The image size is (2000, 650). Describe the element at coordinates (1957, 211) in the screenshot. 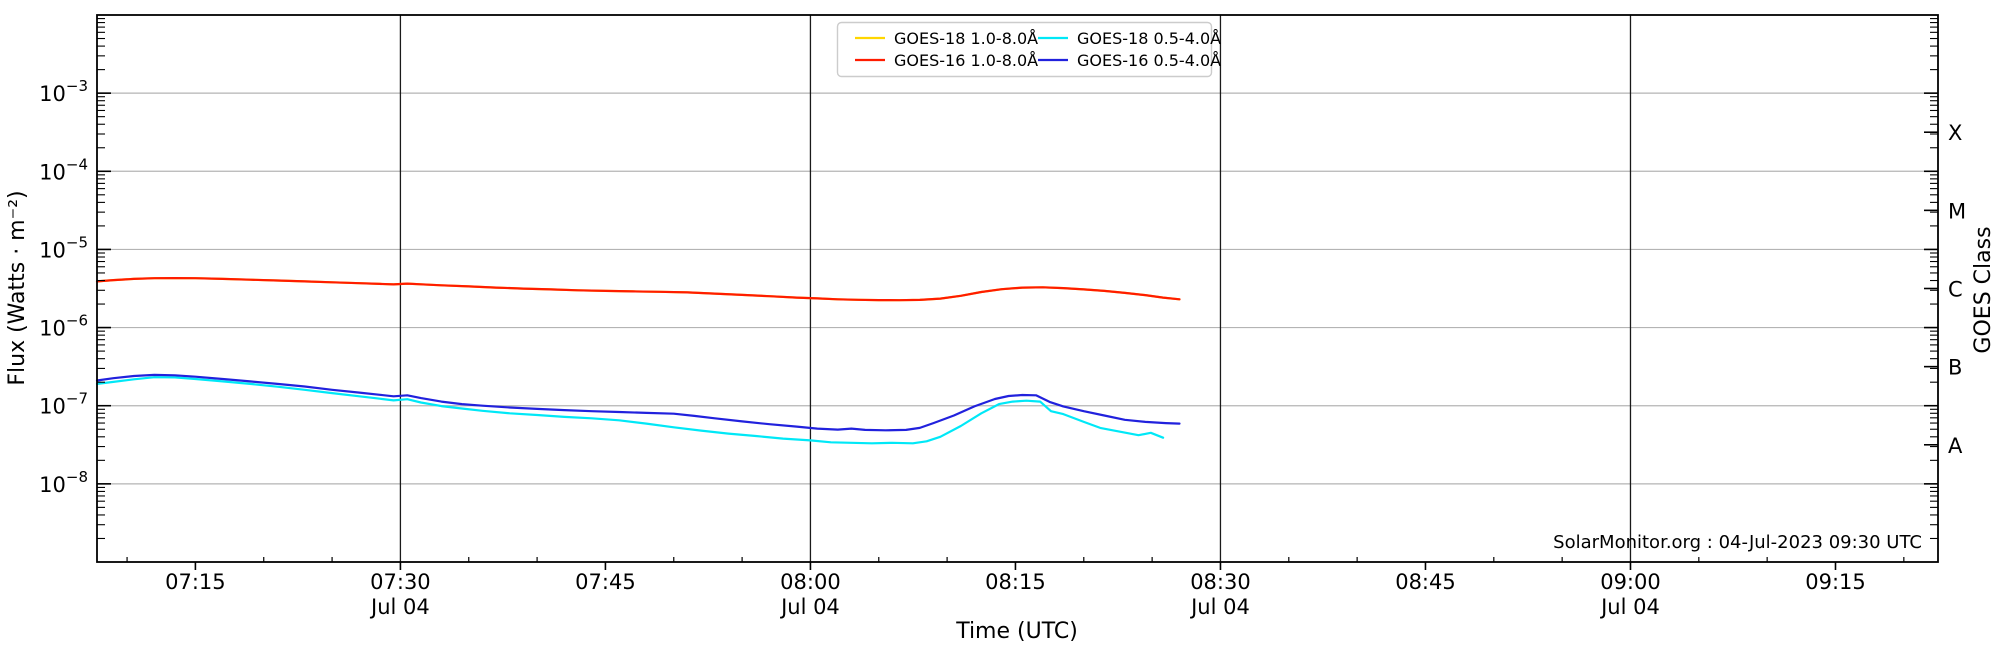

I see `goes-class-tick-label: M` at that location.